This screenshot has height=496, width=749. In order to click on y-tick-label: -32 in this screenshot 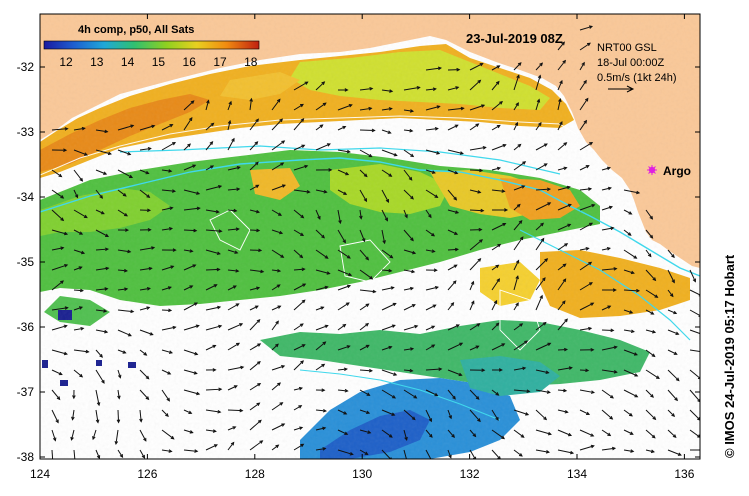, I will do `click(26, 67)`.